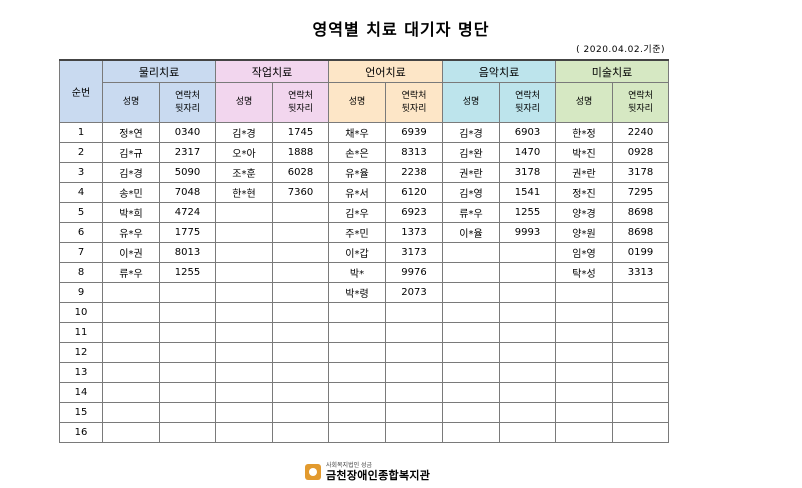  What do you see at coordinates (81, 352) in the screenshot?
I see `row-number: 12` at bounding box center [81, 352].